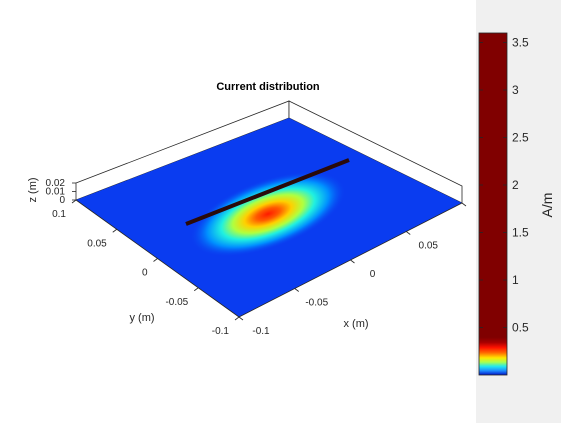 The image size is (561, 423). Describe the element at coordinates (547, 205) in the screenshot. I see `colorbar-label: A/m` at that location.